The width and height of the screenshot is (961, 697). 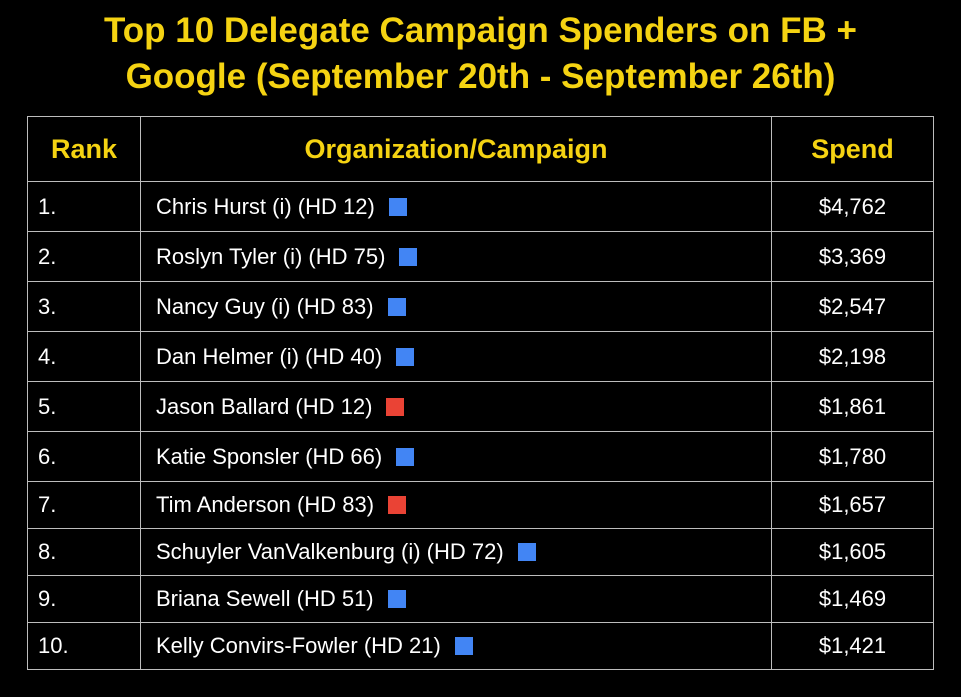 I want to click on table-row: 1. Chris Hurst (i) (HD 12) $4,762, so click(x=480, y=206).